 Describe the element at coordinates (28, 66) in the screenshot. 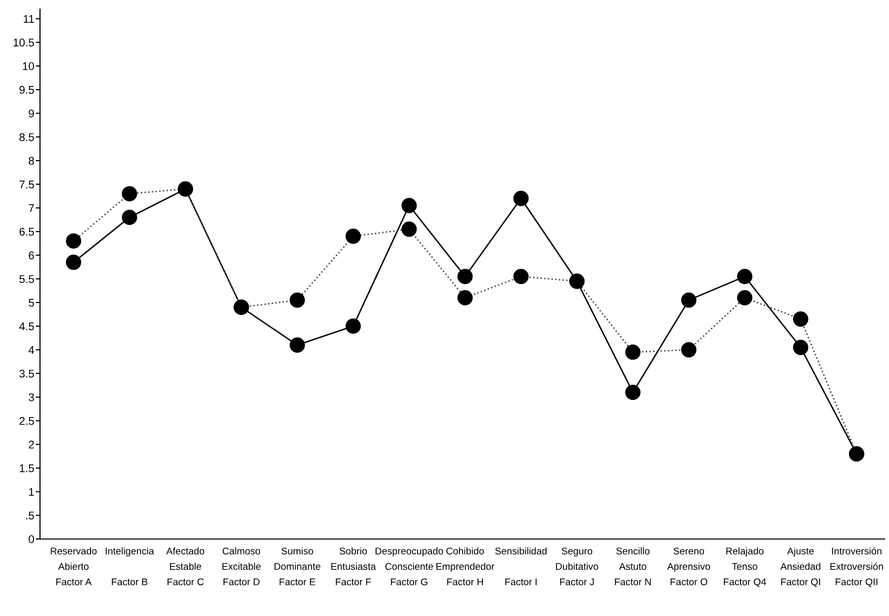

I see `y-tick-label: 10` at that location.